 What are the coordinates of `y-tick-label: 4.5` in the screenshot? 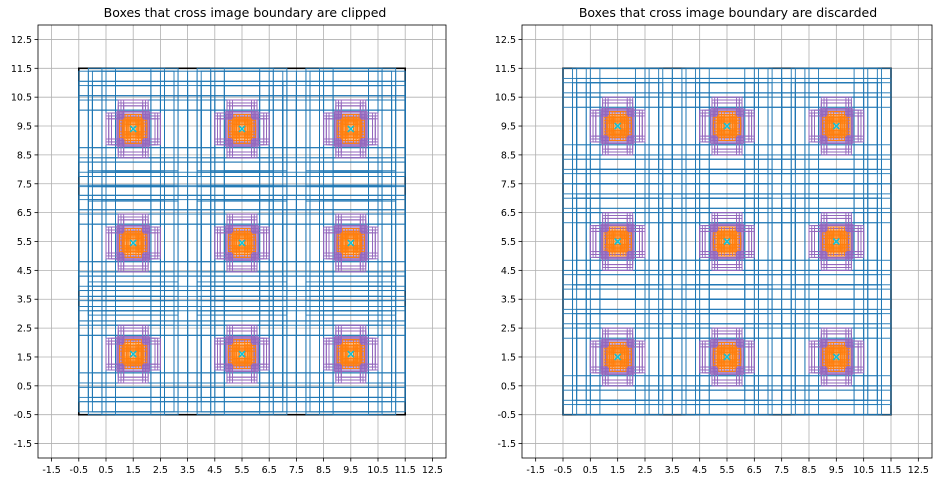 It's located at (508, 271).